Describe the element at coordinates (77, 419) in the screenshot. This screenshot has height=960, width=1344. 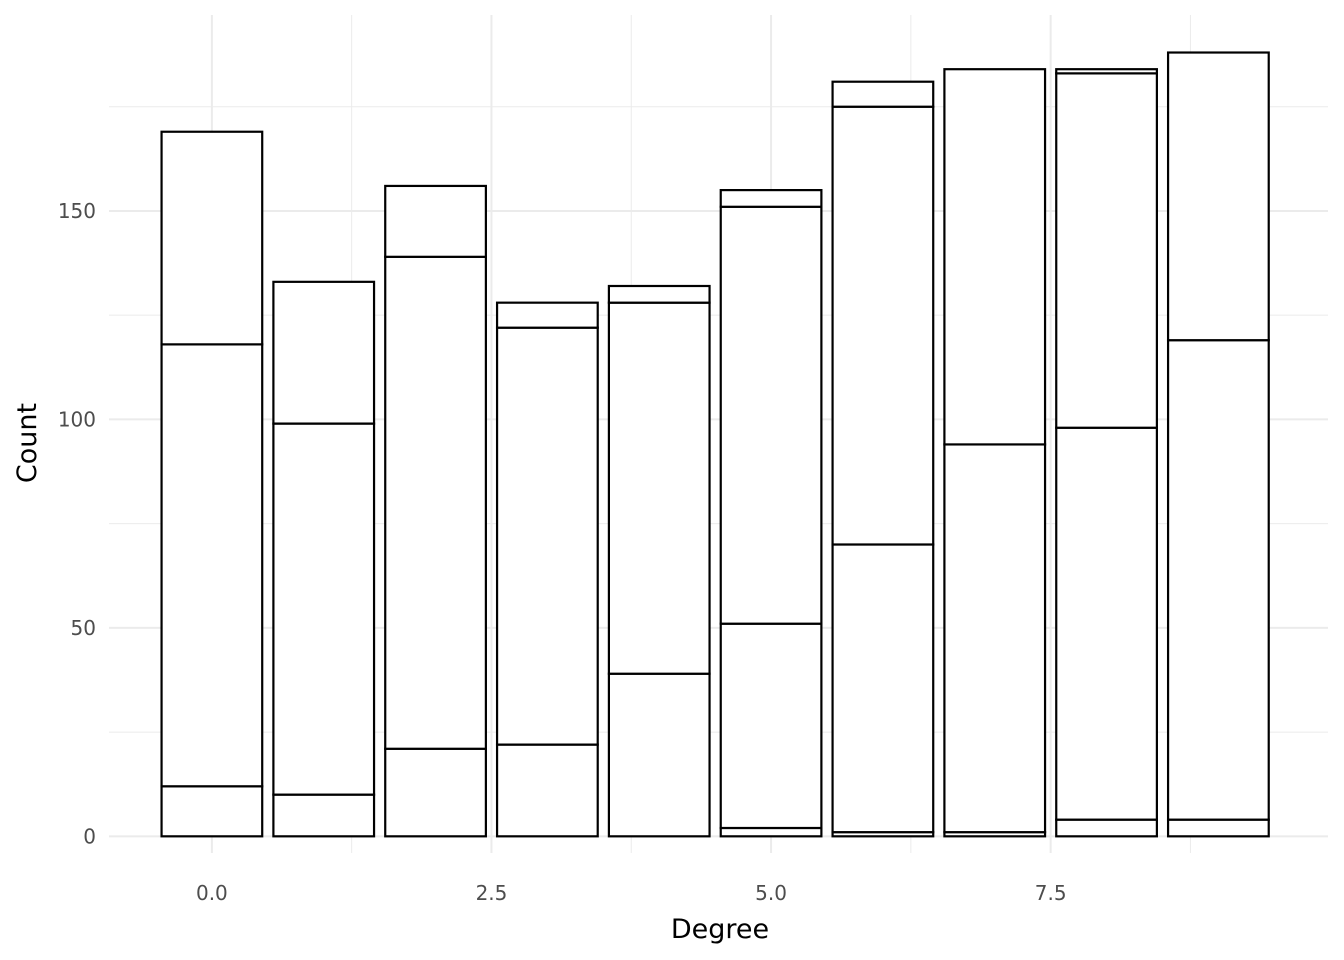
I see `y-tick-label: 100` at that location.